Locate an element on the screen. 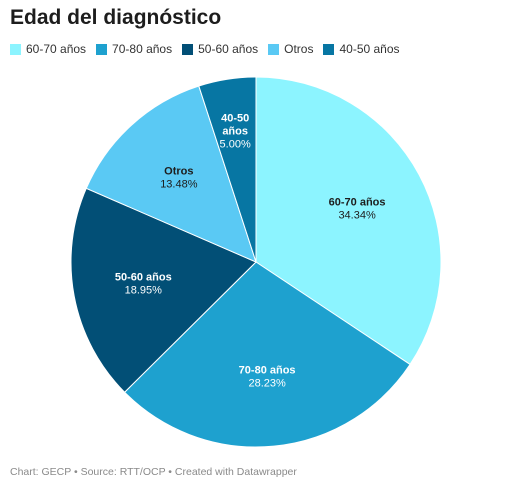  legend-label: 50-60 años is located at coordinates (228, 49).